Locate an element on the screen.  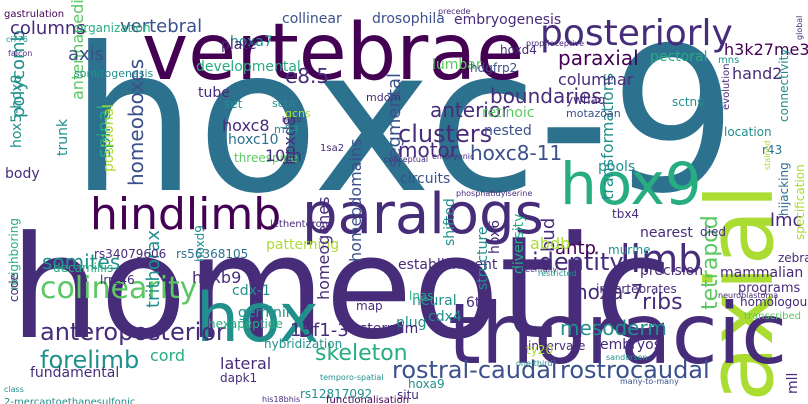
cloud-word: hox6 is located at coordinates (495, 236).